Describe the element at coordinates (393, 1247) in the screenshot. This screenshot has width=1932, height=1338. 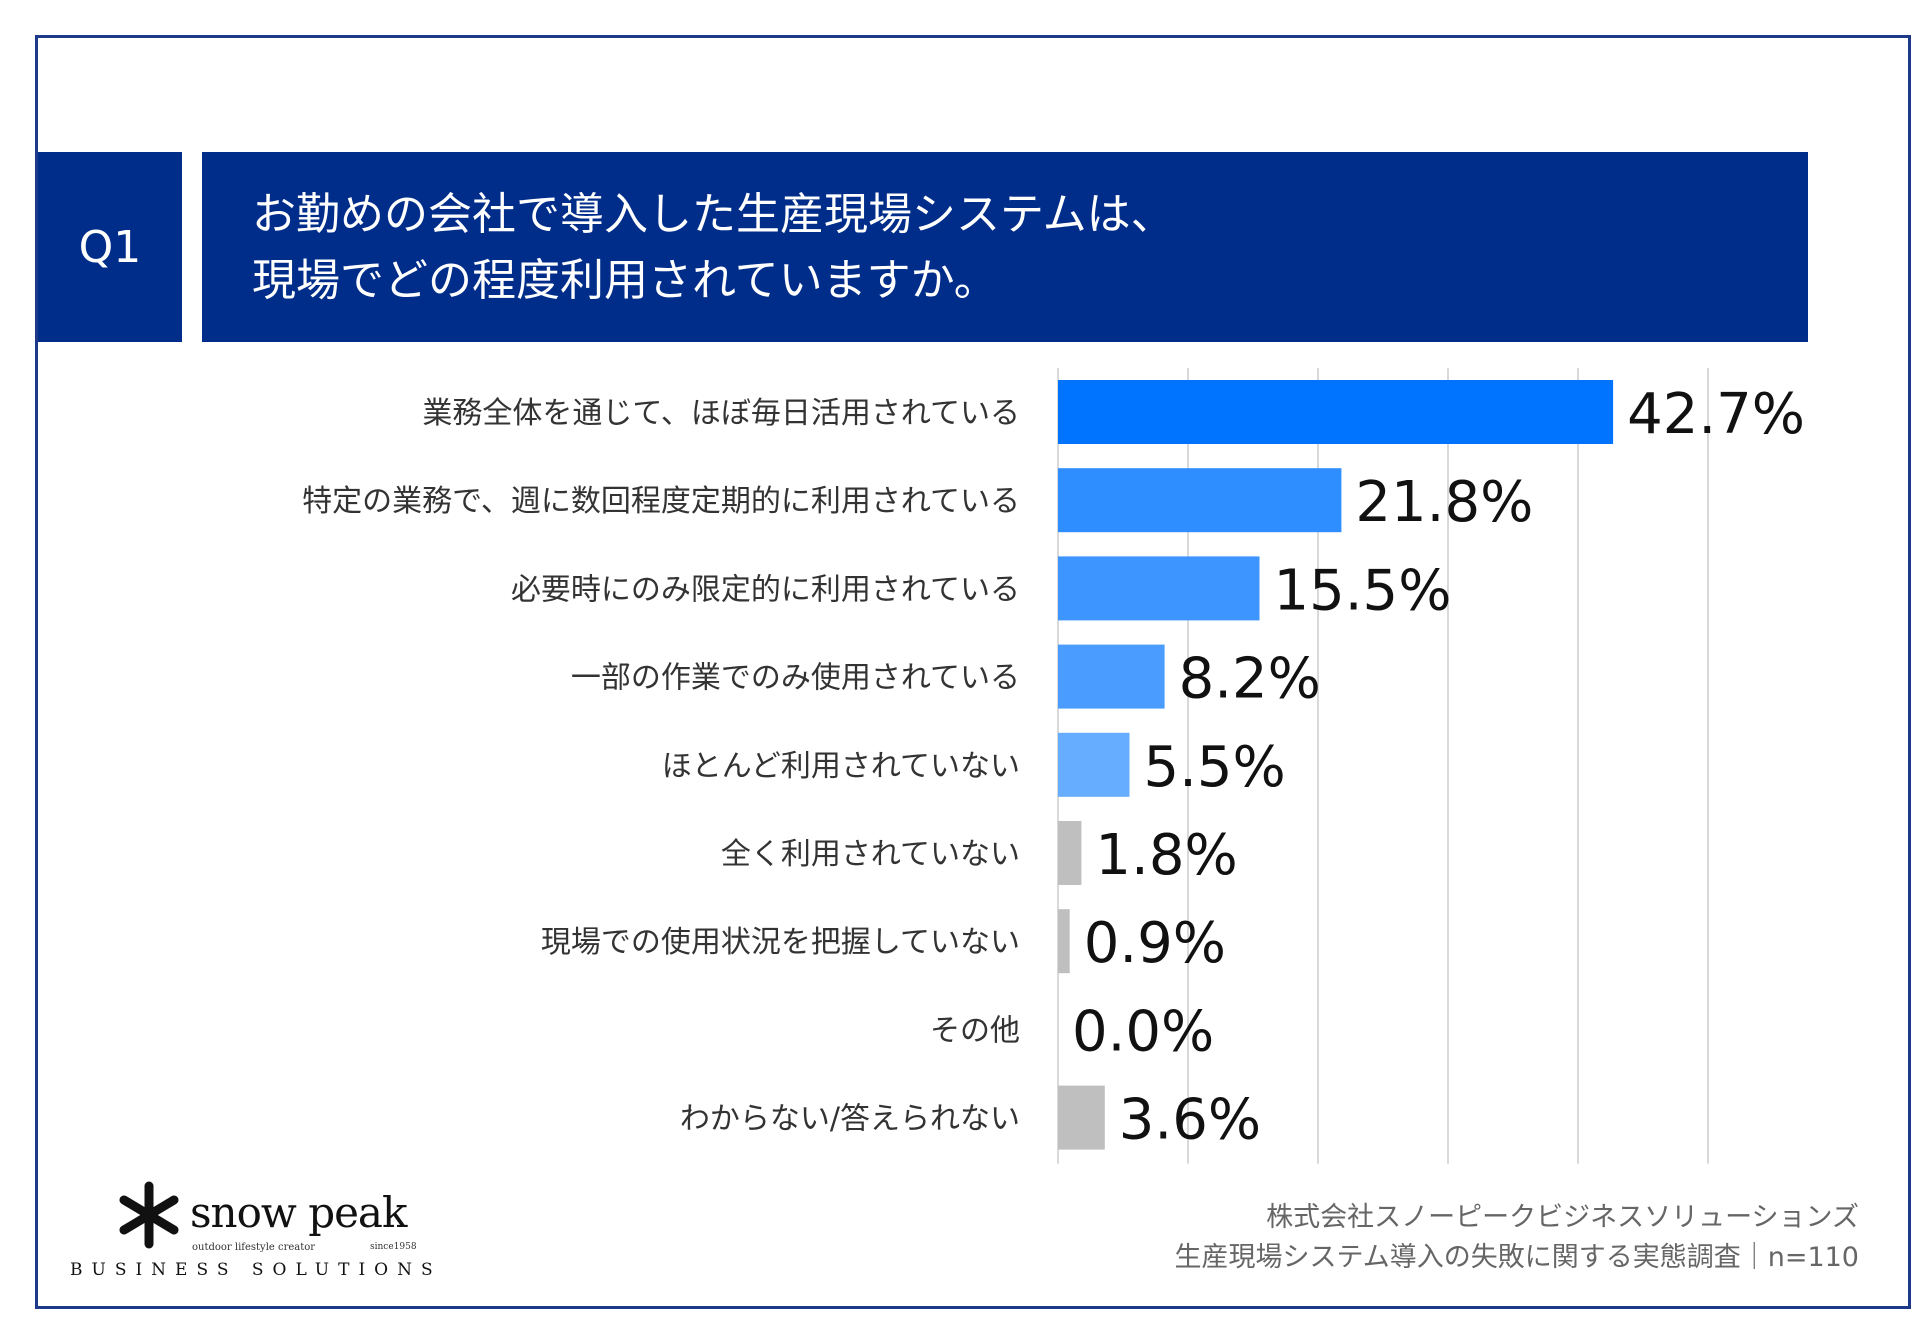
I see `logo-since: since1958` at that location.